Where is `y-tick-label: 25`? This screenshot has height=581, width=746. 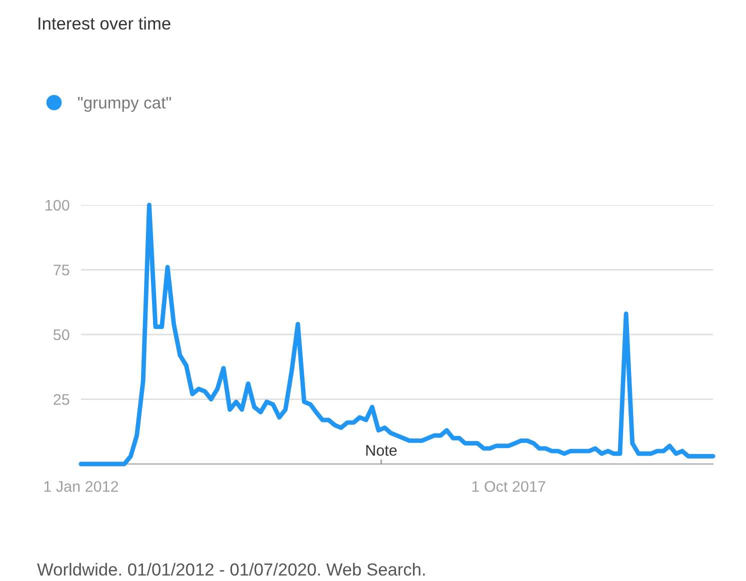
y-tick-label: 25 is located at coordinates (62, 399).